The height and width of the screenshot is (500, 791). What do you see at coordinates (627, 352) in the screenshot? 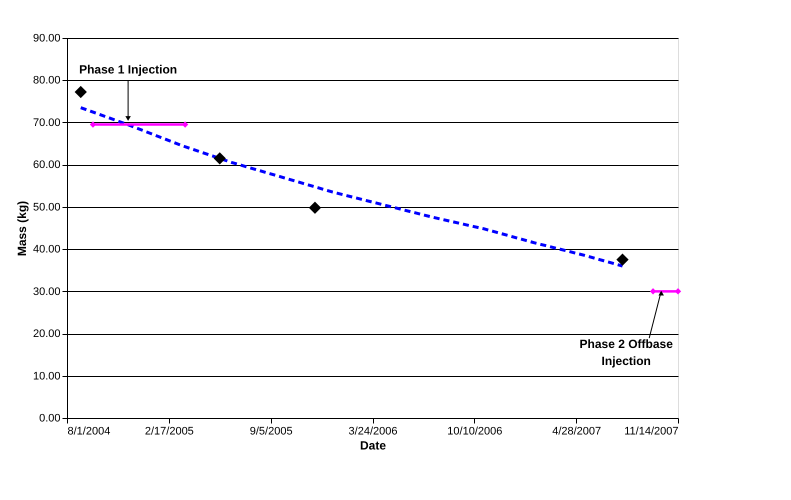
I see `annotation: Phase 2 Offbase Injection` at bounding box center [627, 352].